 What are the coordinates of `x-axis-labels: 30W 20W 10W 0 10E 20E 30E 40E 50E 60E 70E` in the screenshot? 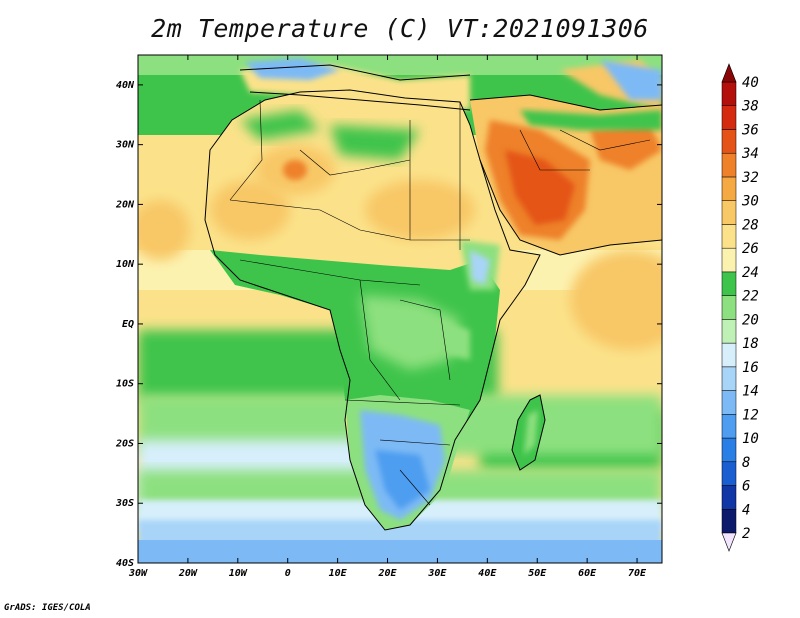 It's located at (387, 573).